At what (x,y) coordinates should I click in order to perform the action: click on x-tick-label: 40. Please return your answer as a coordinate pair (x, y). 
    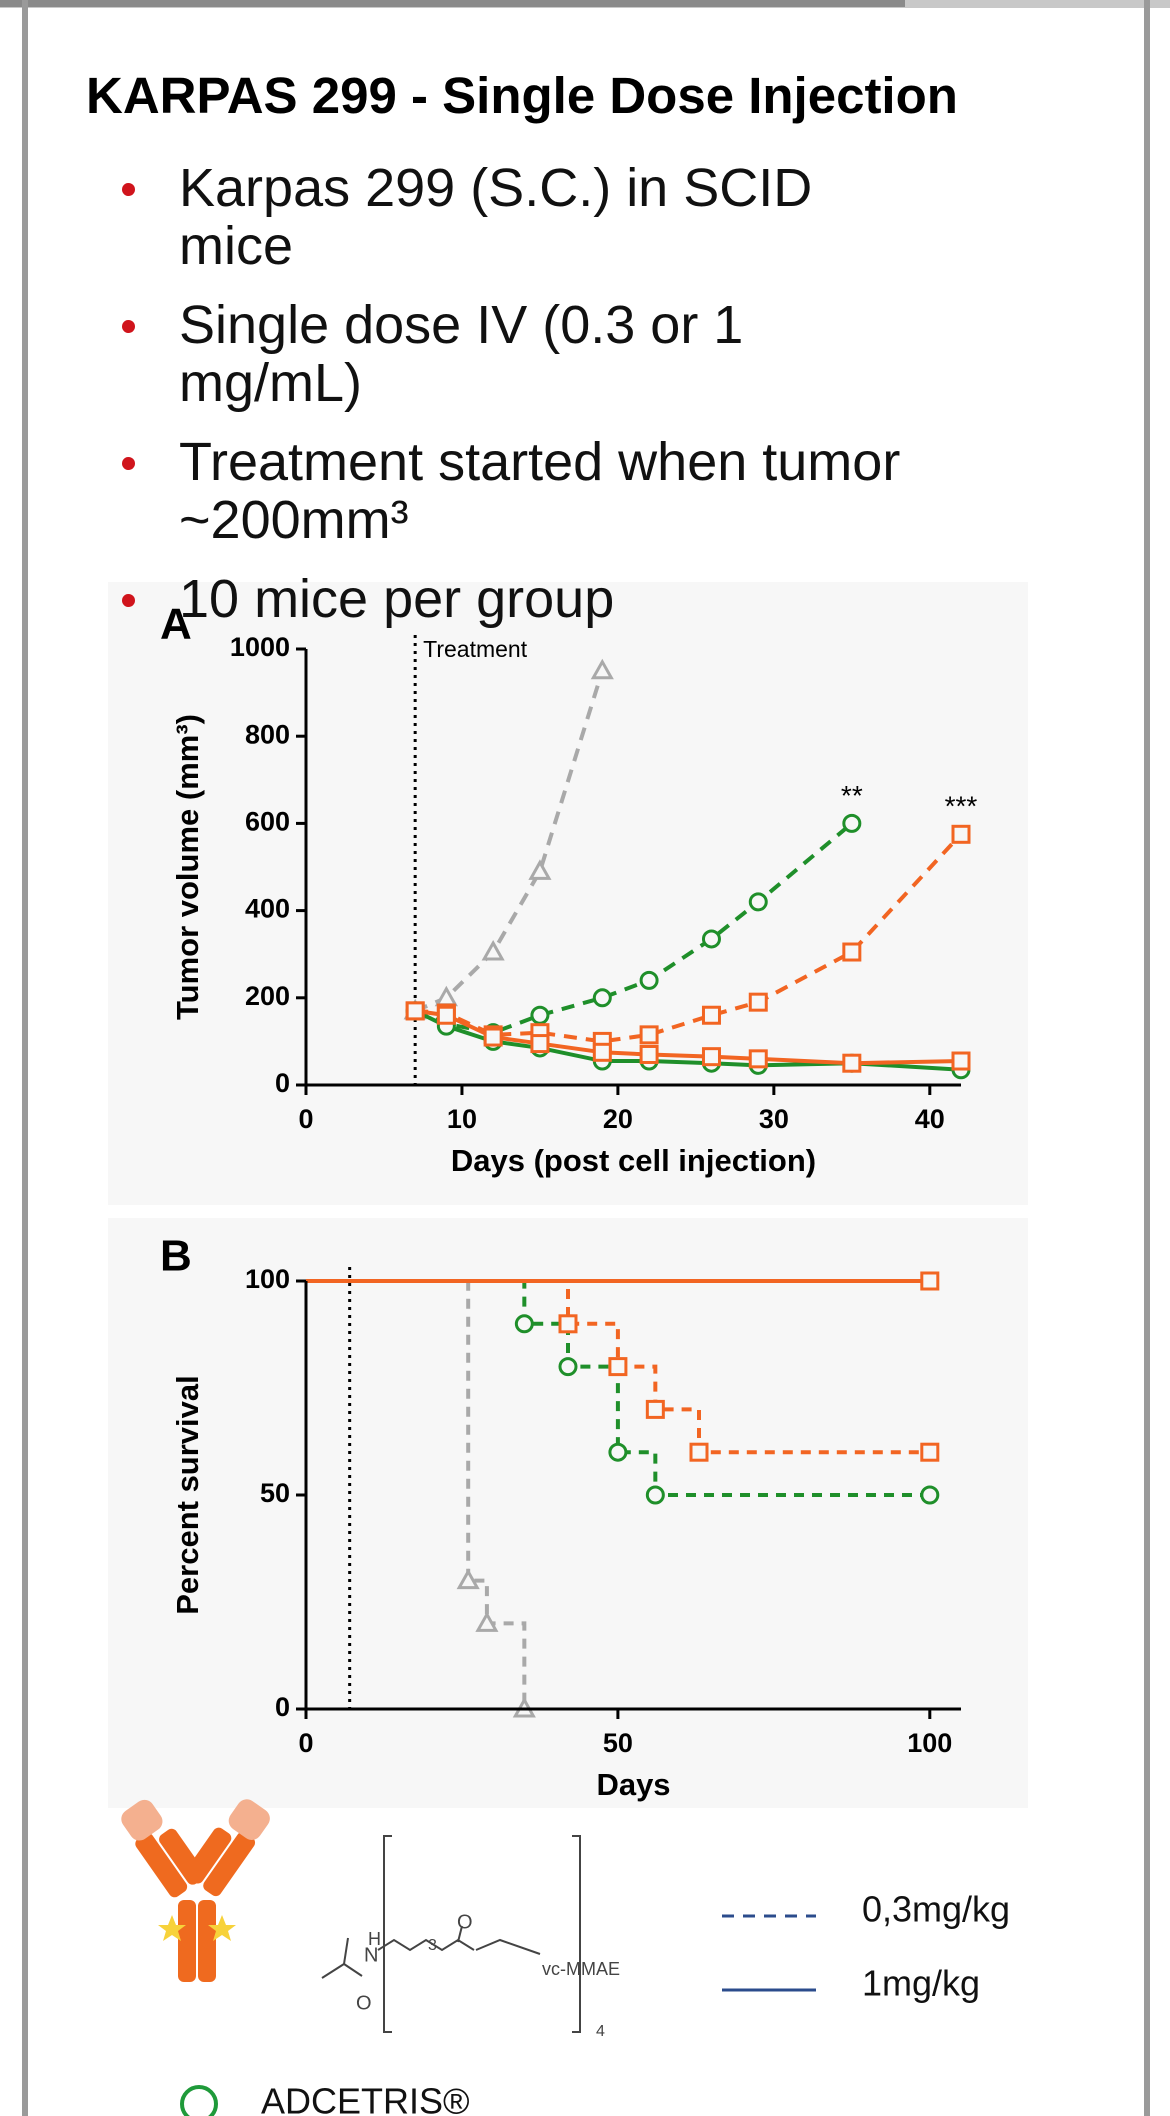
    Looking at the image, I should click on (930, 1119).